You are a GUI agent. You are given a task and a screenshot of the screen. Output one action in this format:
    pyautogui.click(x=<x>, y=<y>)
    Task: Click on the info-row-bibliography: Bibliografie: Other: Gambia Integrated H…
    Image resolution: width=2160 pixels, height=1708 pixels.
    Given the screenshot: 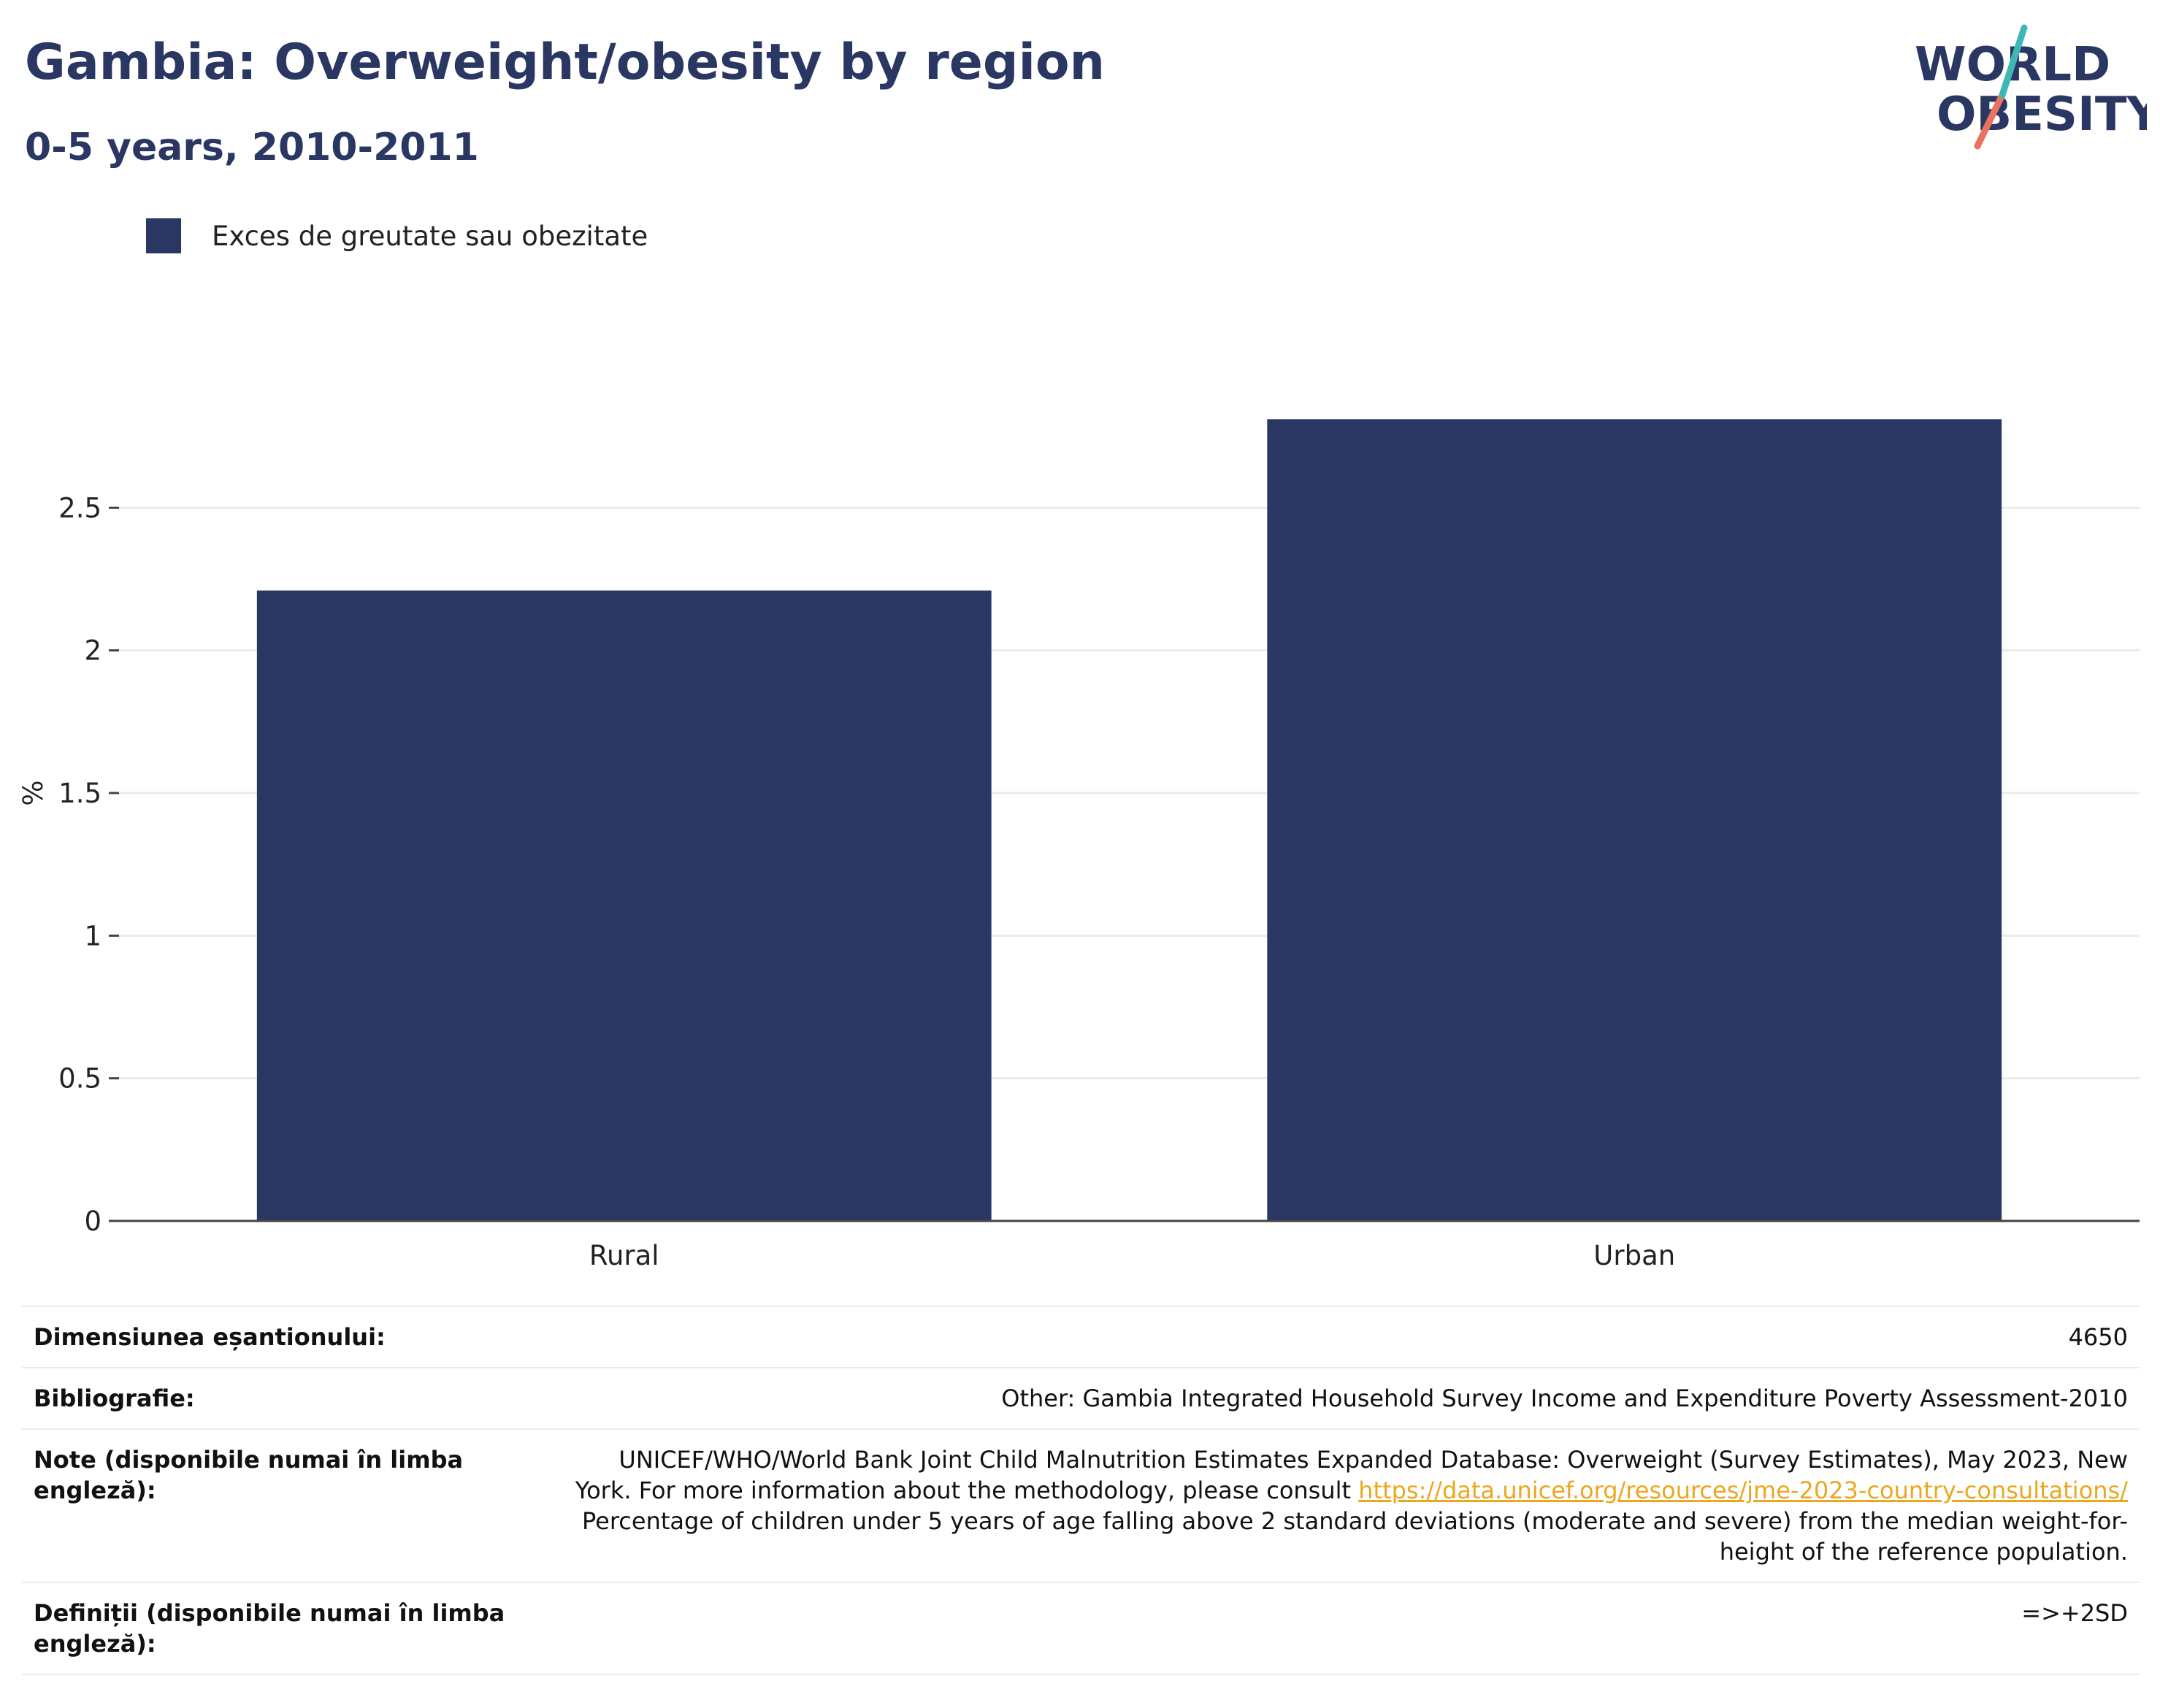 What is the action you would take?
    pyautogui.click(x=1081, y=1398)
    